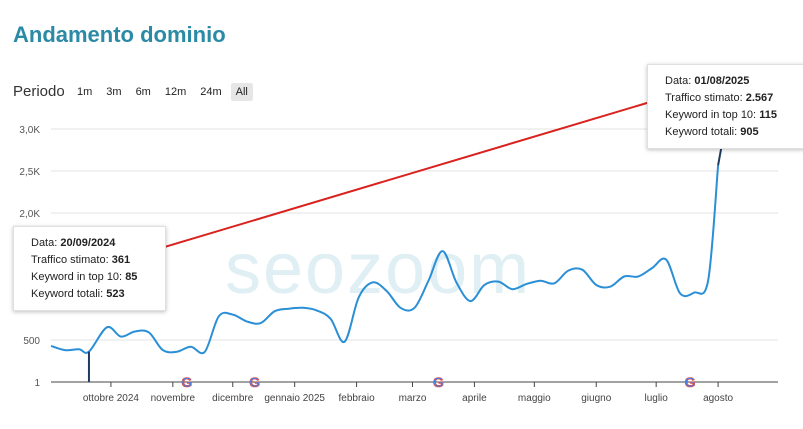  What do you see at coordinates (413, 398) in the screenshot?
I see `x-tick-label: marzo` at bounding box center [413, 398].